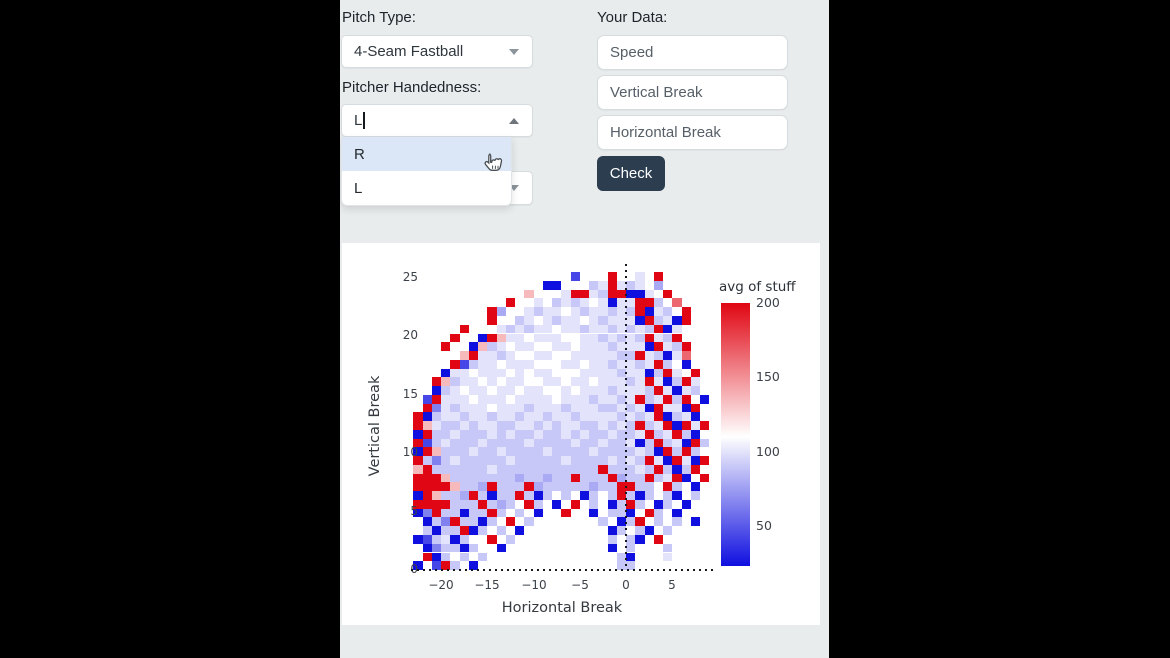  I want to click on pitch-type-select: 4-Seam Fastball, so click(437, 51).